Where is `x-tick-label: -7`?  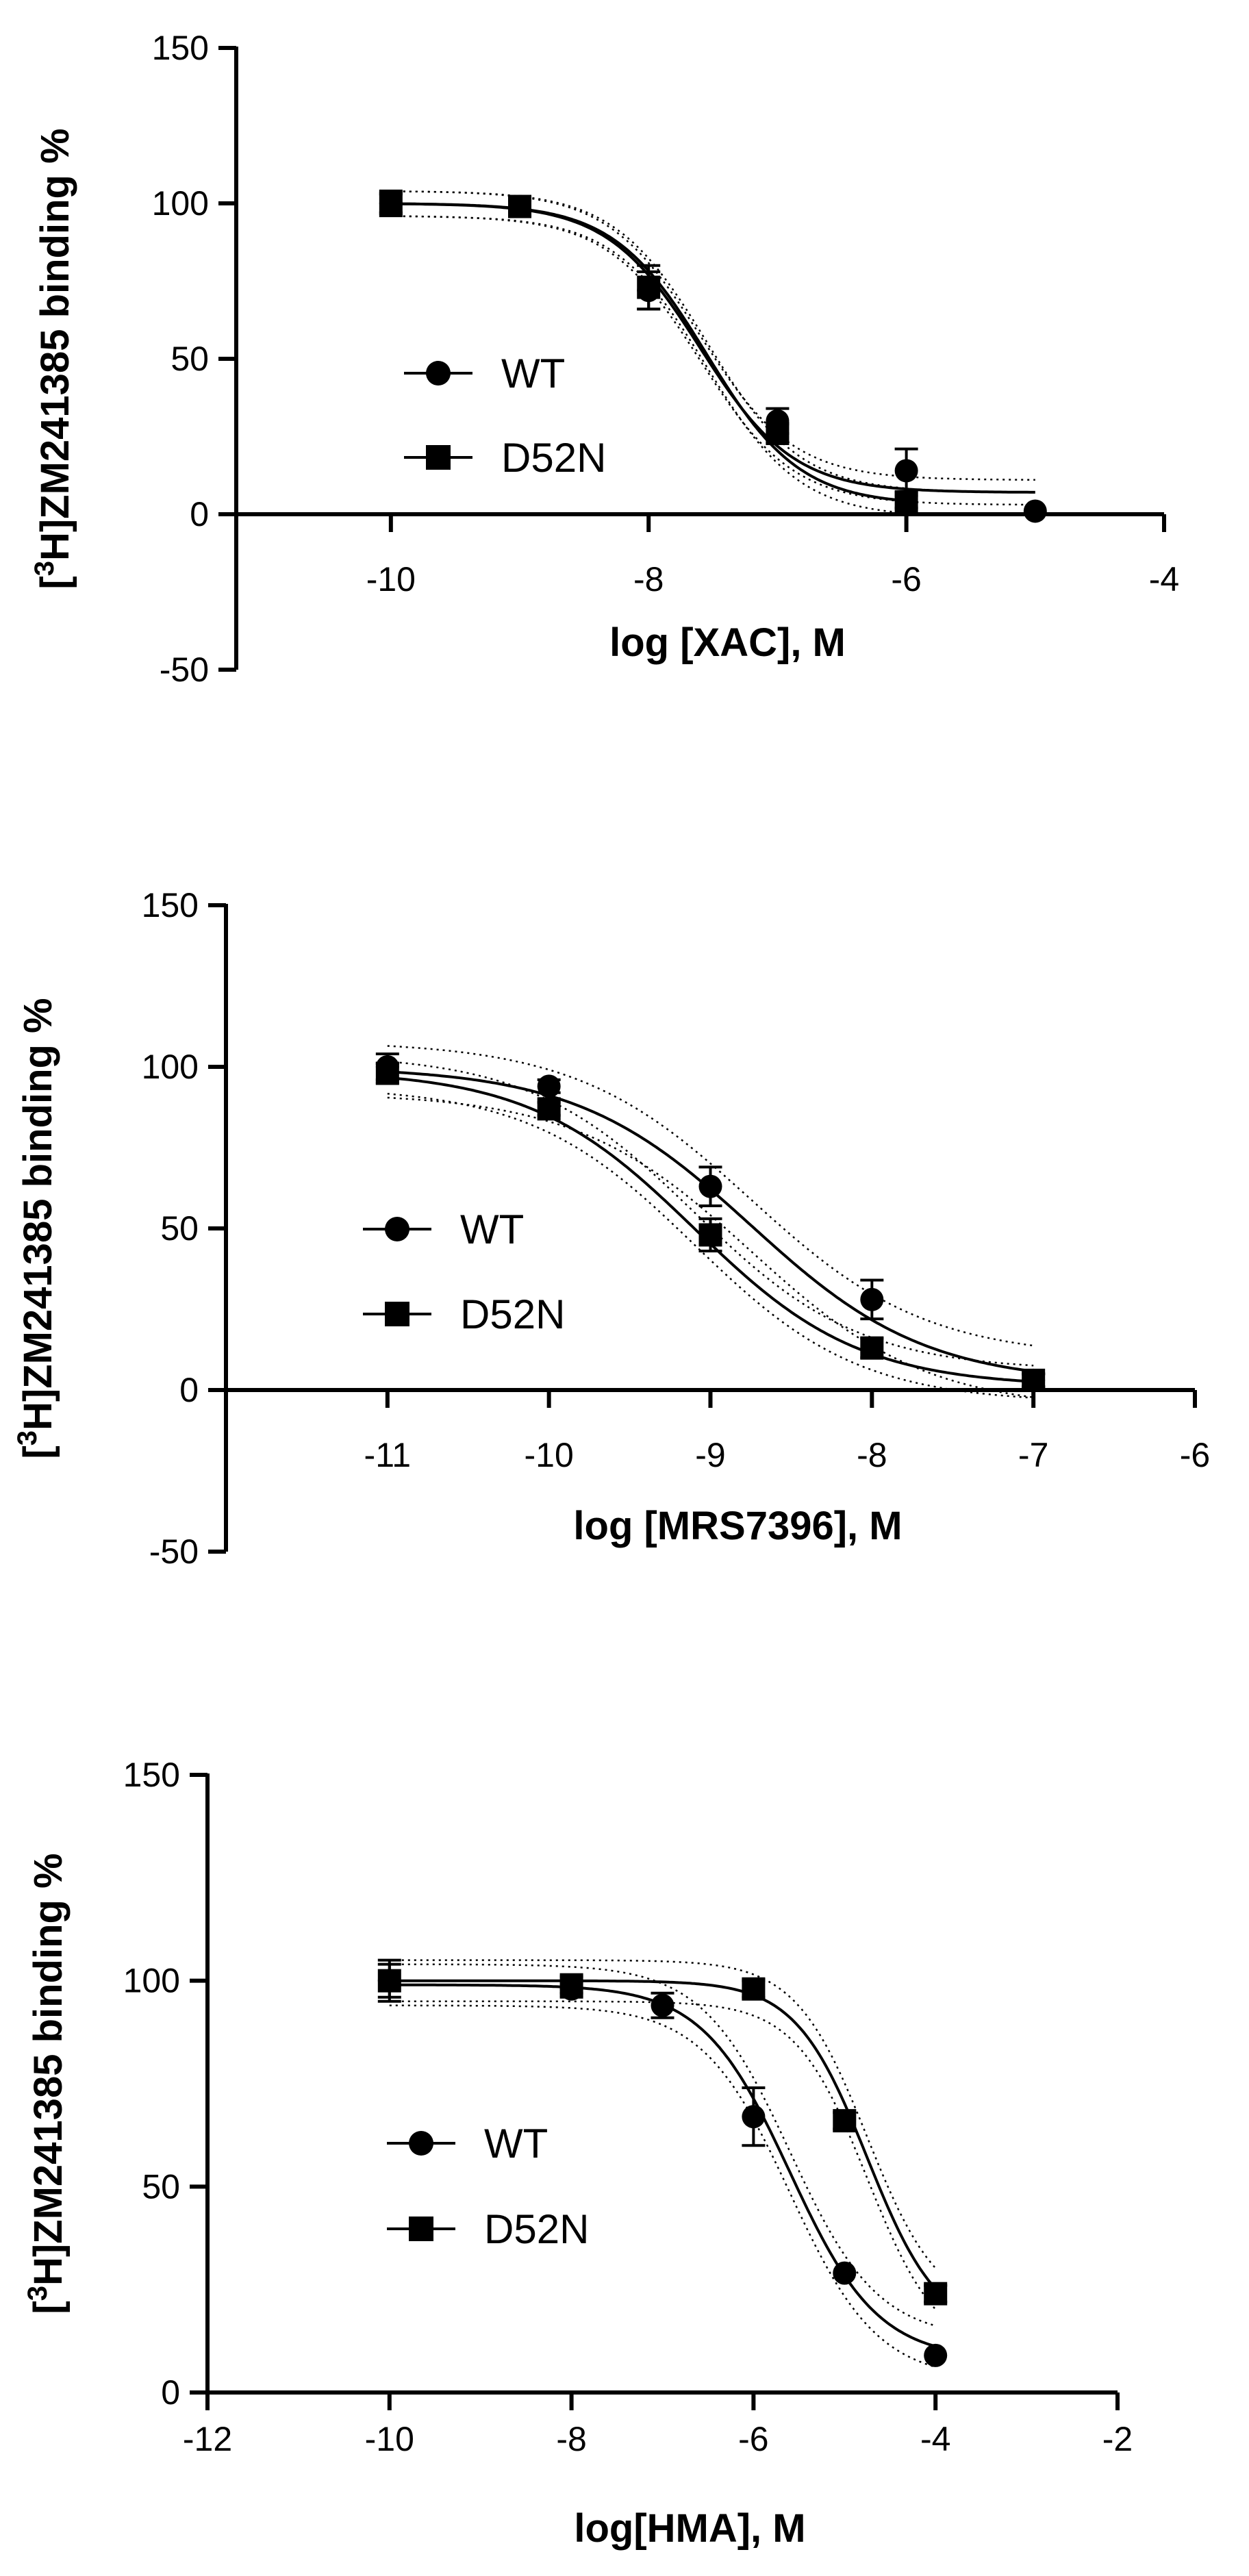
x-tick-label: -7 is located at coordinates (1033, 1455).